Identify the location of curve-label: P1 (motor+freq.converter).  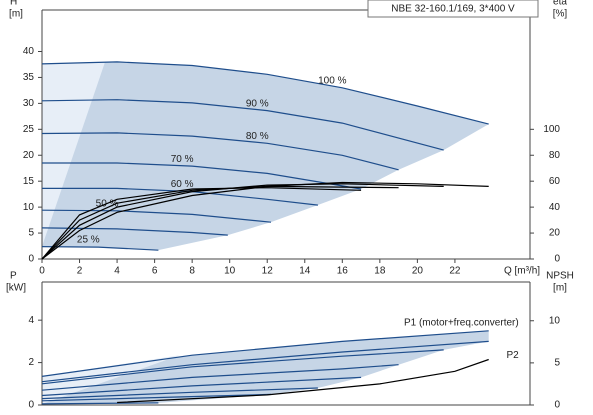
(461, 322).